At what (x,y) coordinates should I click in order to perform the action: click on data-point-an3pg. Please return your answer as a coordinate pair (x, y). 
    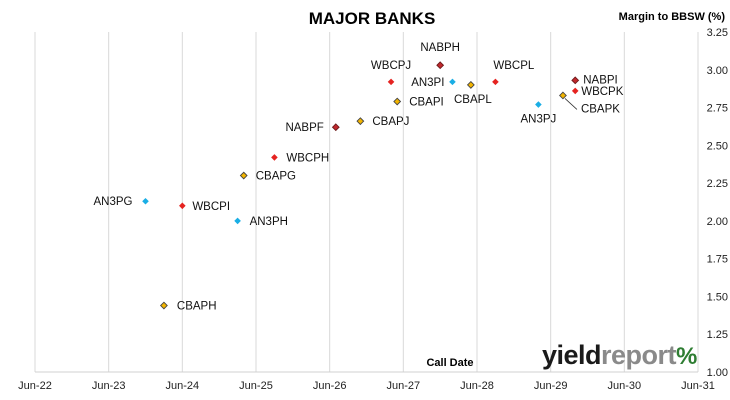
    Looking at the image, I should click on (145, 201).